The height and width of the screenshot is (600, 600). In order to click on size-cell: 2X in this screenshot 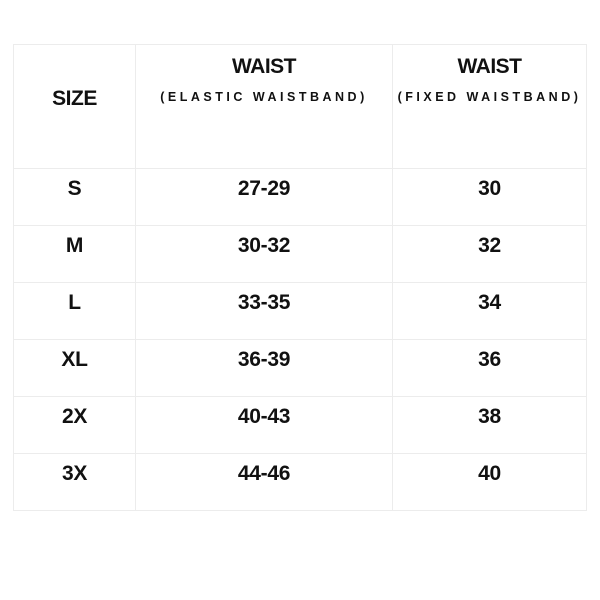, I will do `click(74, 425)`.